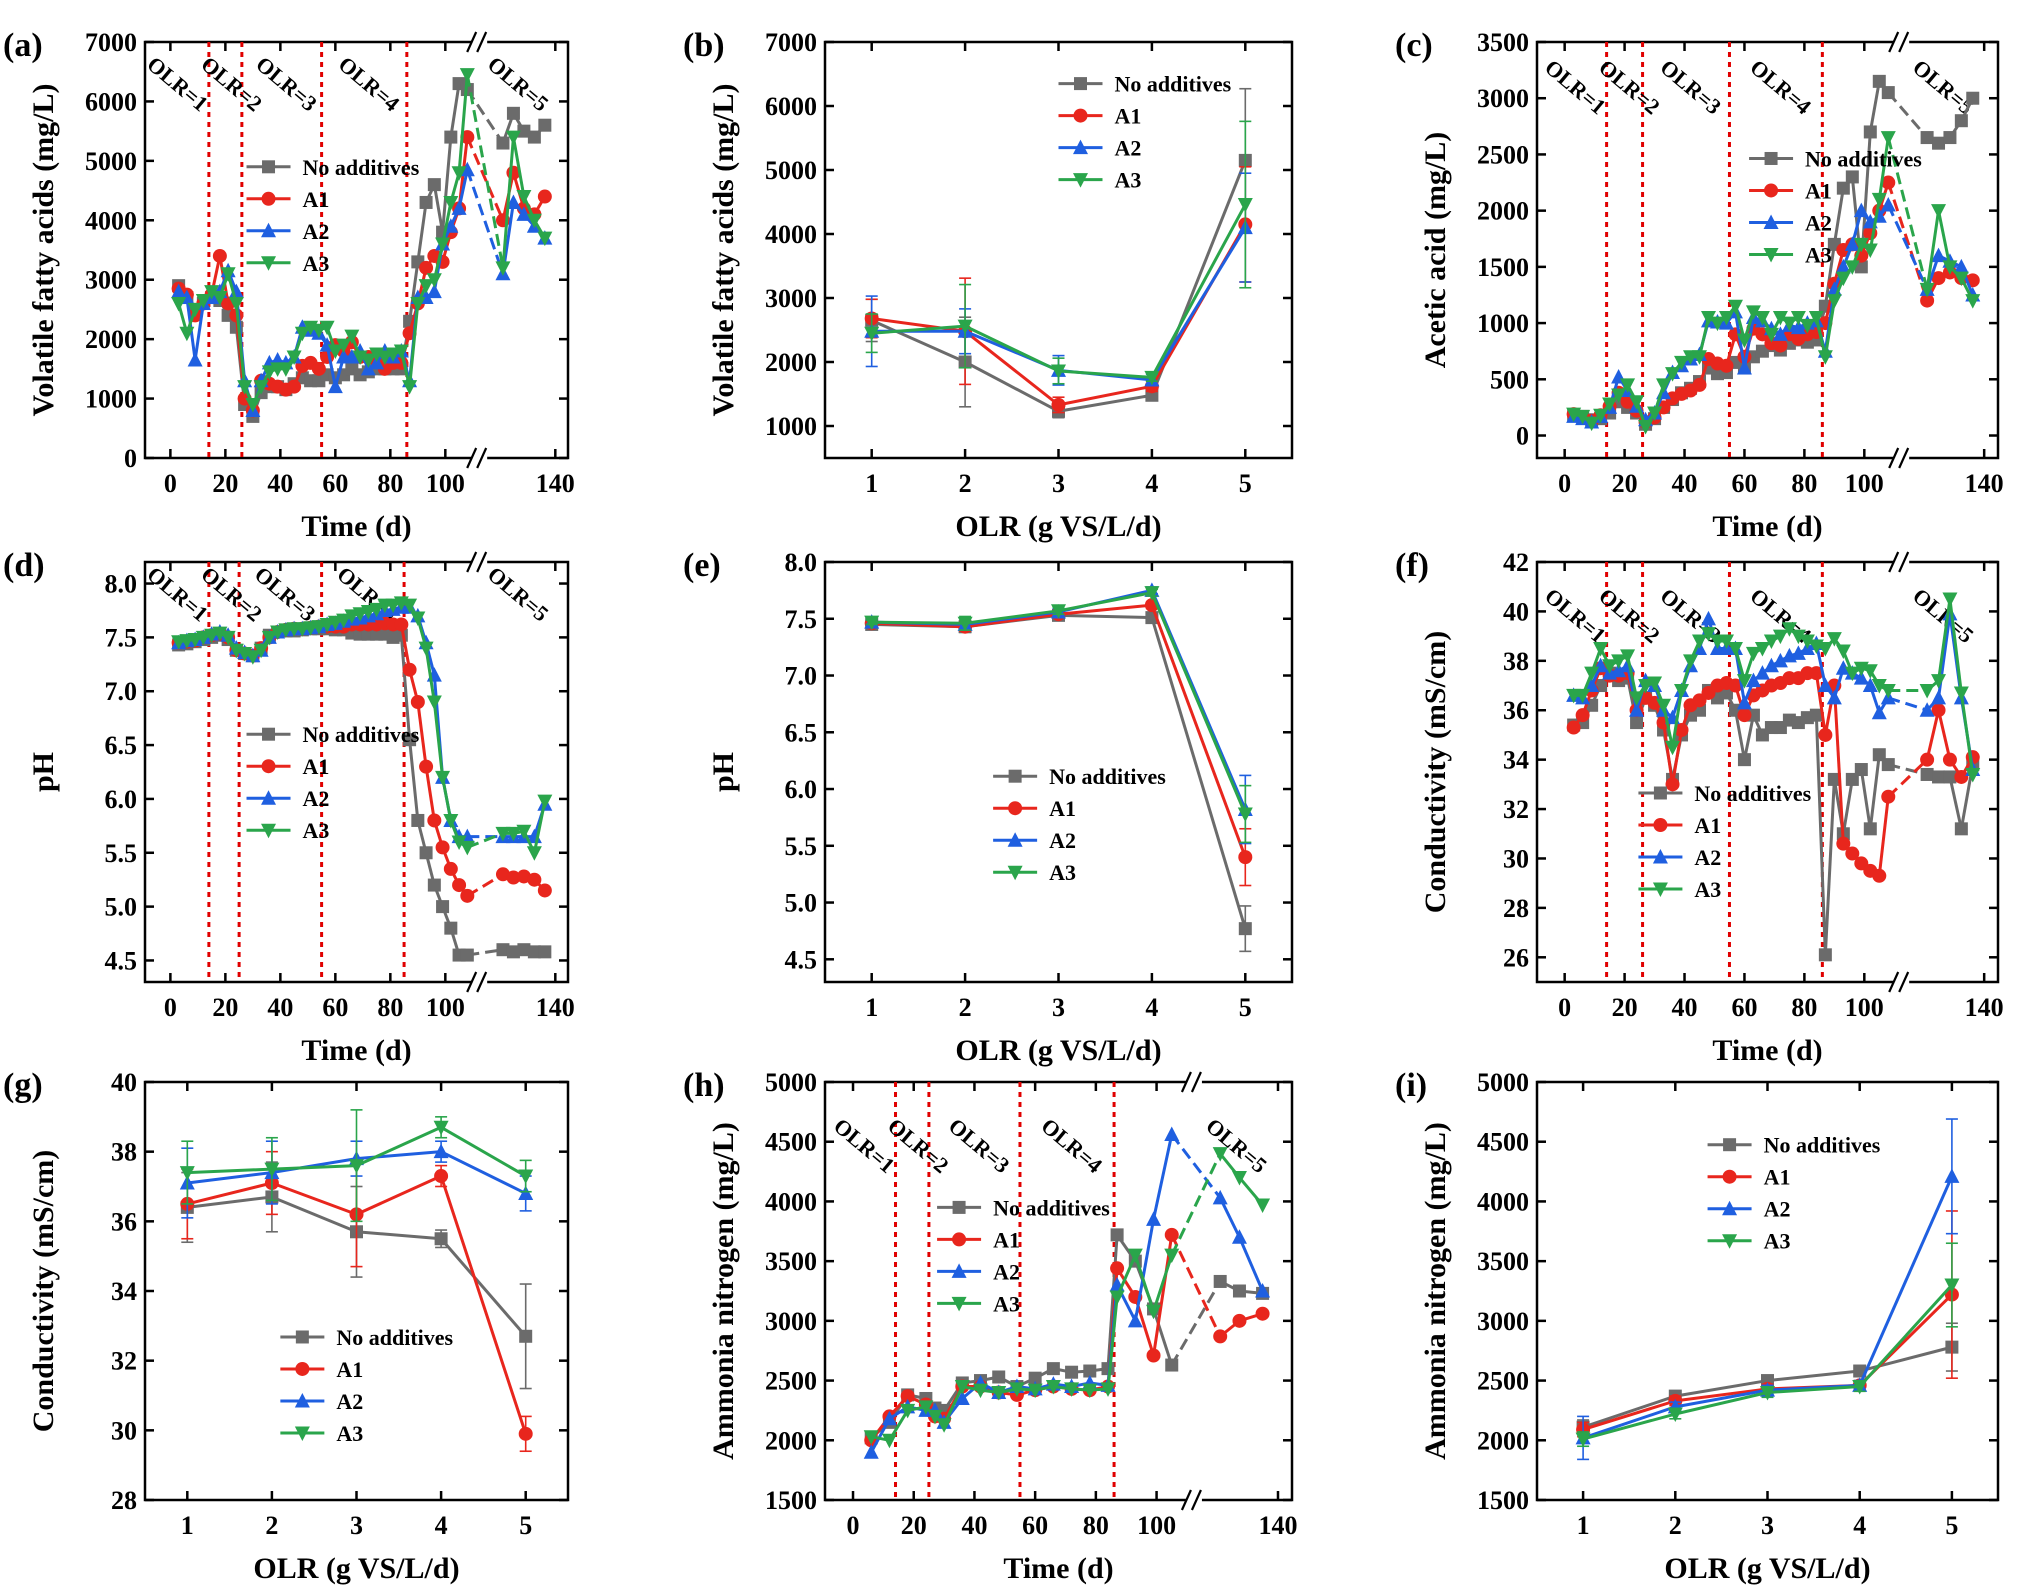  Describe the element at coordinates (1006, 1271) in the screenshot. I see `legend-label: A2` at that location.